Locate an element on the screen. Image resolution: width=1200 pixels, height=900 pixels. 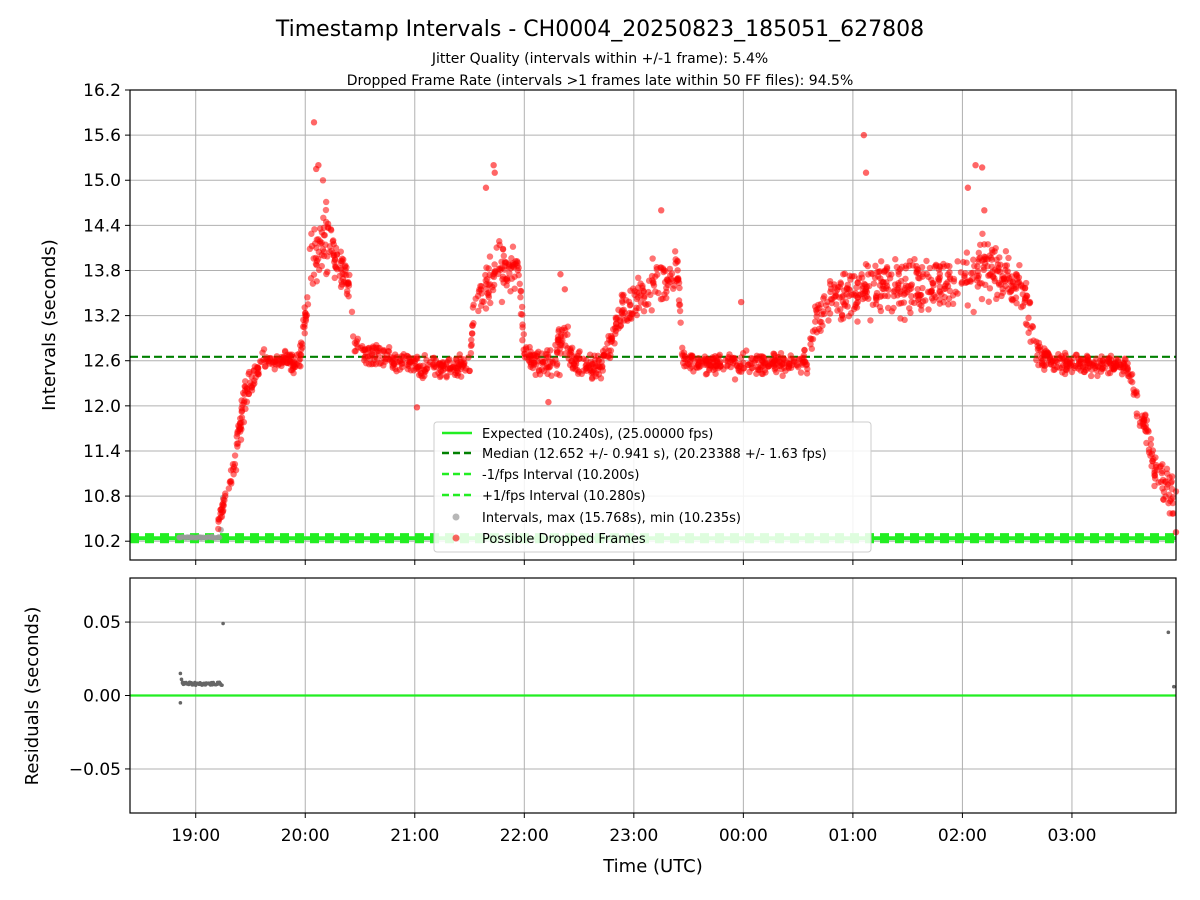
legend-label-minus-fps: -1/fps Interval (10.200s) is located at coordinates (560, 475).